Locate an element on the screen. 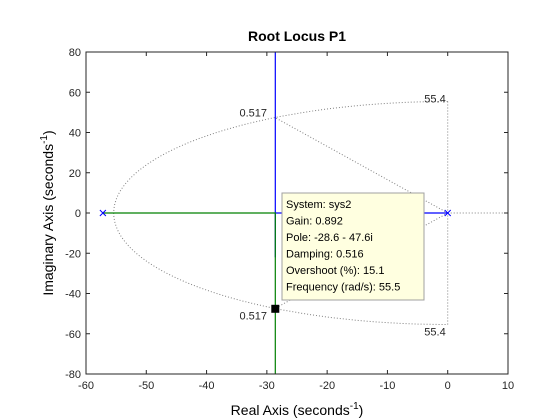 Image resolution: width=560 pixels, height=420 pixels. x-axis-label-text: Real Axis (seconds is located at coordinates (290, 410).